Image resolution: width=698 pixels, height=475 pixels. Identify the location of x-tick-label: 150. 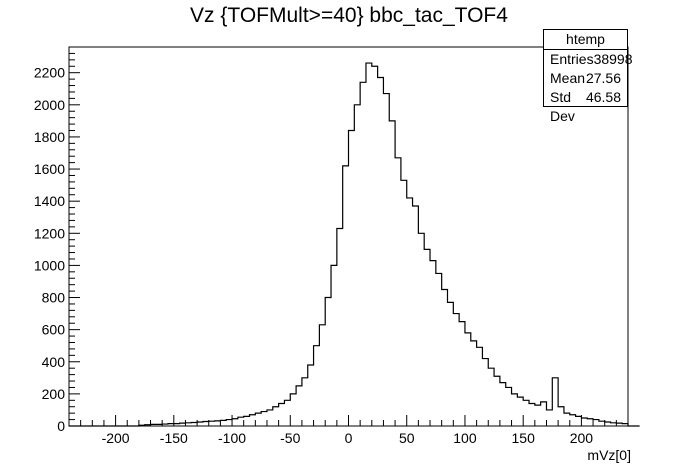
(524, 438).